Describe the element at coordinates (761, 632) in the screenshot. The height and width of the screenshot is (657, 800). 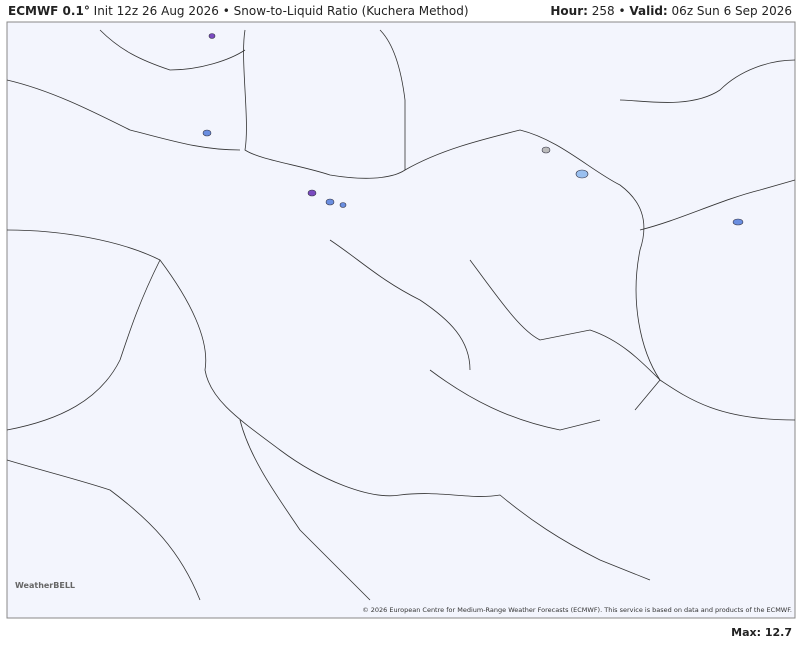
I see `max-label: Max: 12.7` at that location.